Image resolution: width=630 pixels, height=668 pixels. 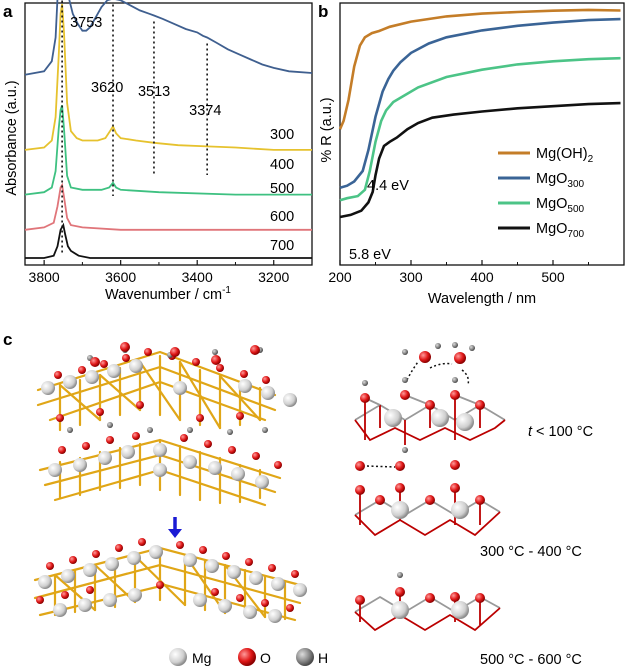 I want to click on annotation-1: 5.8 eV, so click(x=370, y=255).